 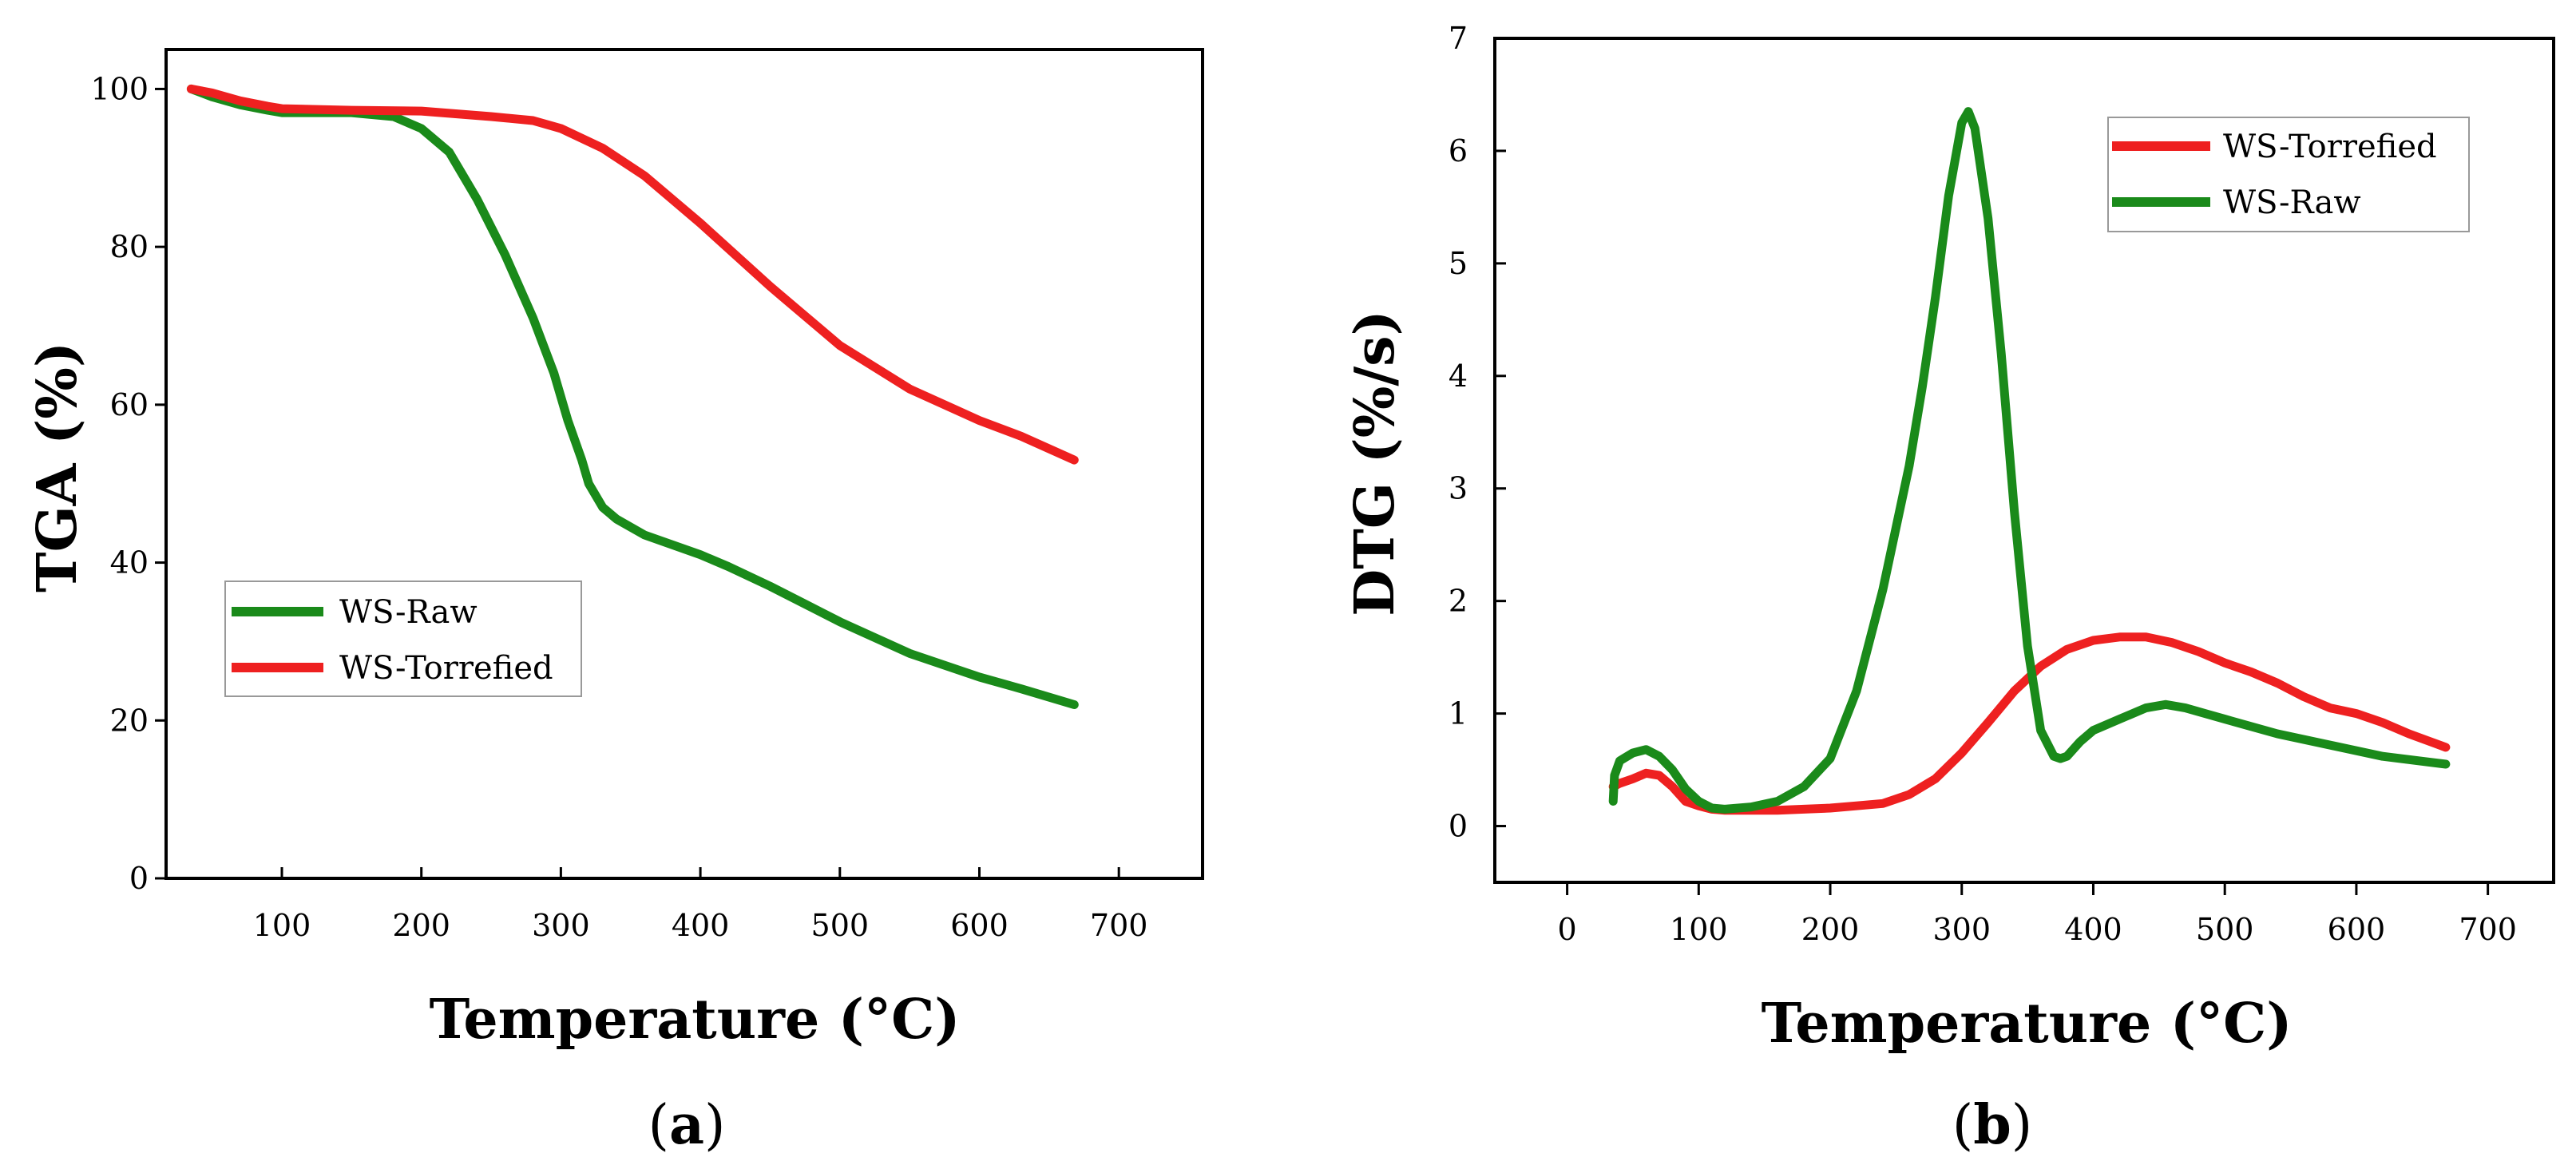 I want to click on legend-box-a, so click(x=403, y=639).